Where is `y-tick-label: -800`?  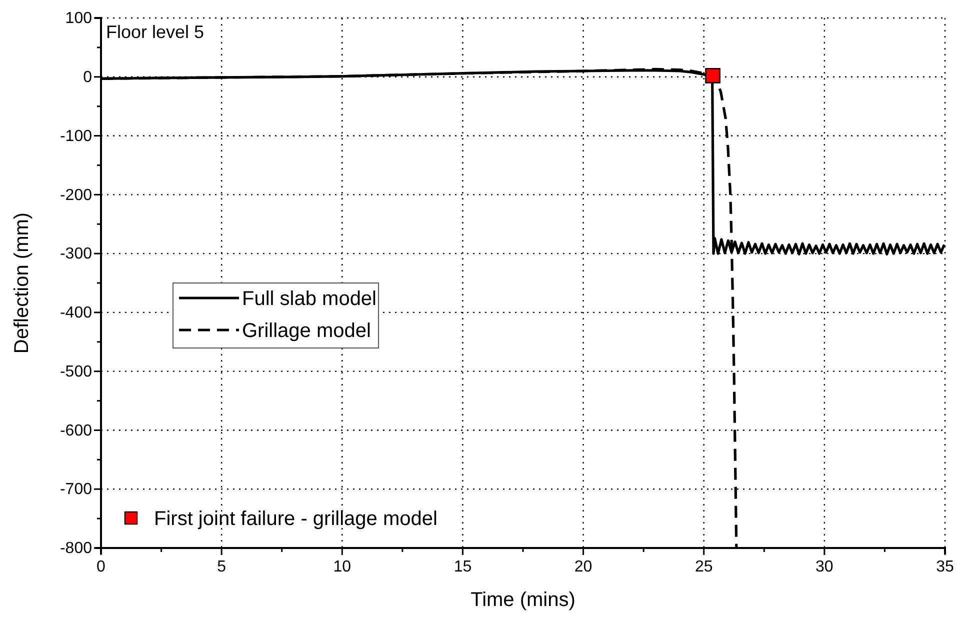
y-tick-label: -800 is located at coordinates (76, 549).